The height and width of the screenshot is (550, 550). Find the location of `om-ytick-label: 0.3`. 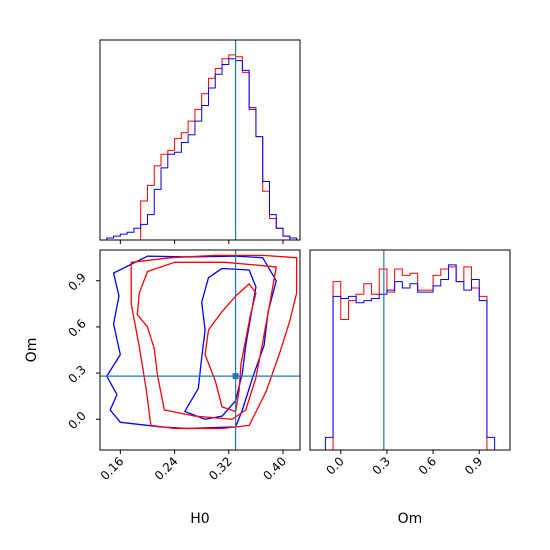

om-ytick-label: 0.3 is located at coordinates (76, 374).